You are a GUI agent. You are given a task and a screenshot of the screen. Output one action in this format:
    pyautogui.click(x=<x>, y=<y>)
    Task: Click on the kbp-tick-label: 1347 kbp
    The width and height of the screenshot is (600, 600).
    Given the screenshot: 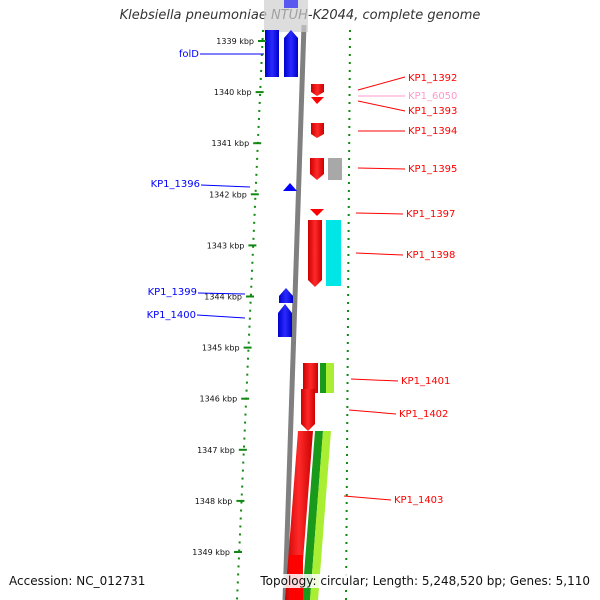 What is the action you would take?
    pyautogui.click(x=216, y=450)
    